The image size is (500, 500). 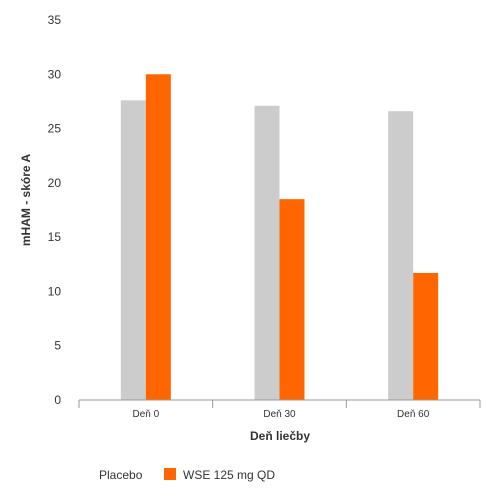 I want to click on legend-label-placebo: Placebo, so click(x=121, y=475).